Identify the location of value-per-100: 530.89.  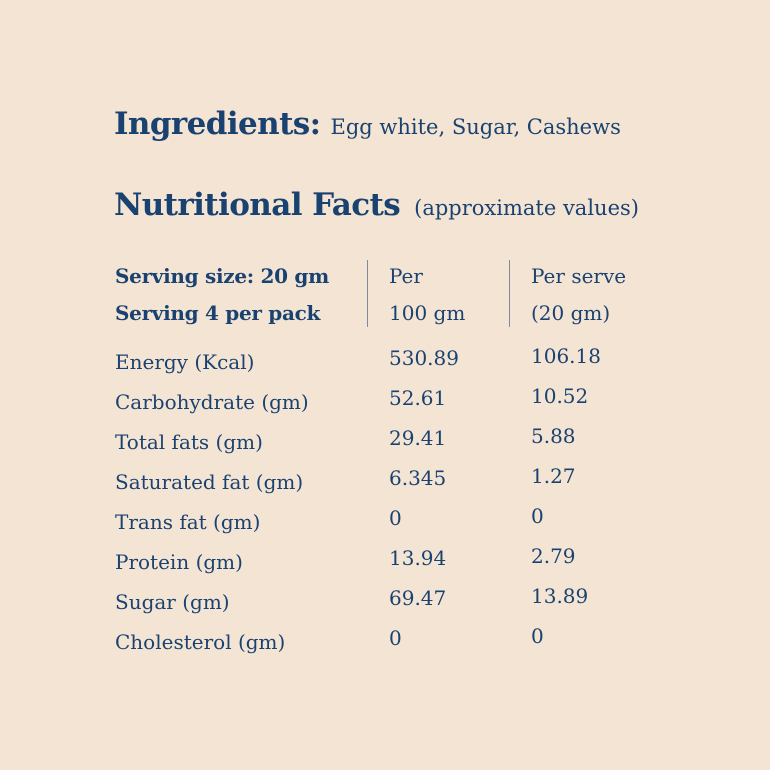
(424, 358).